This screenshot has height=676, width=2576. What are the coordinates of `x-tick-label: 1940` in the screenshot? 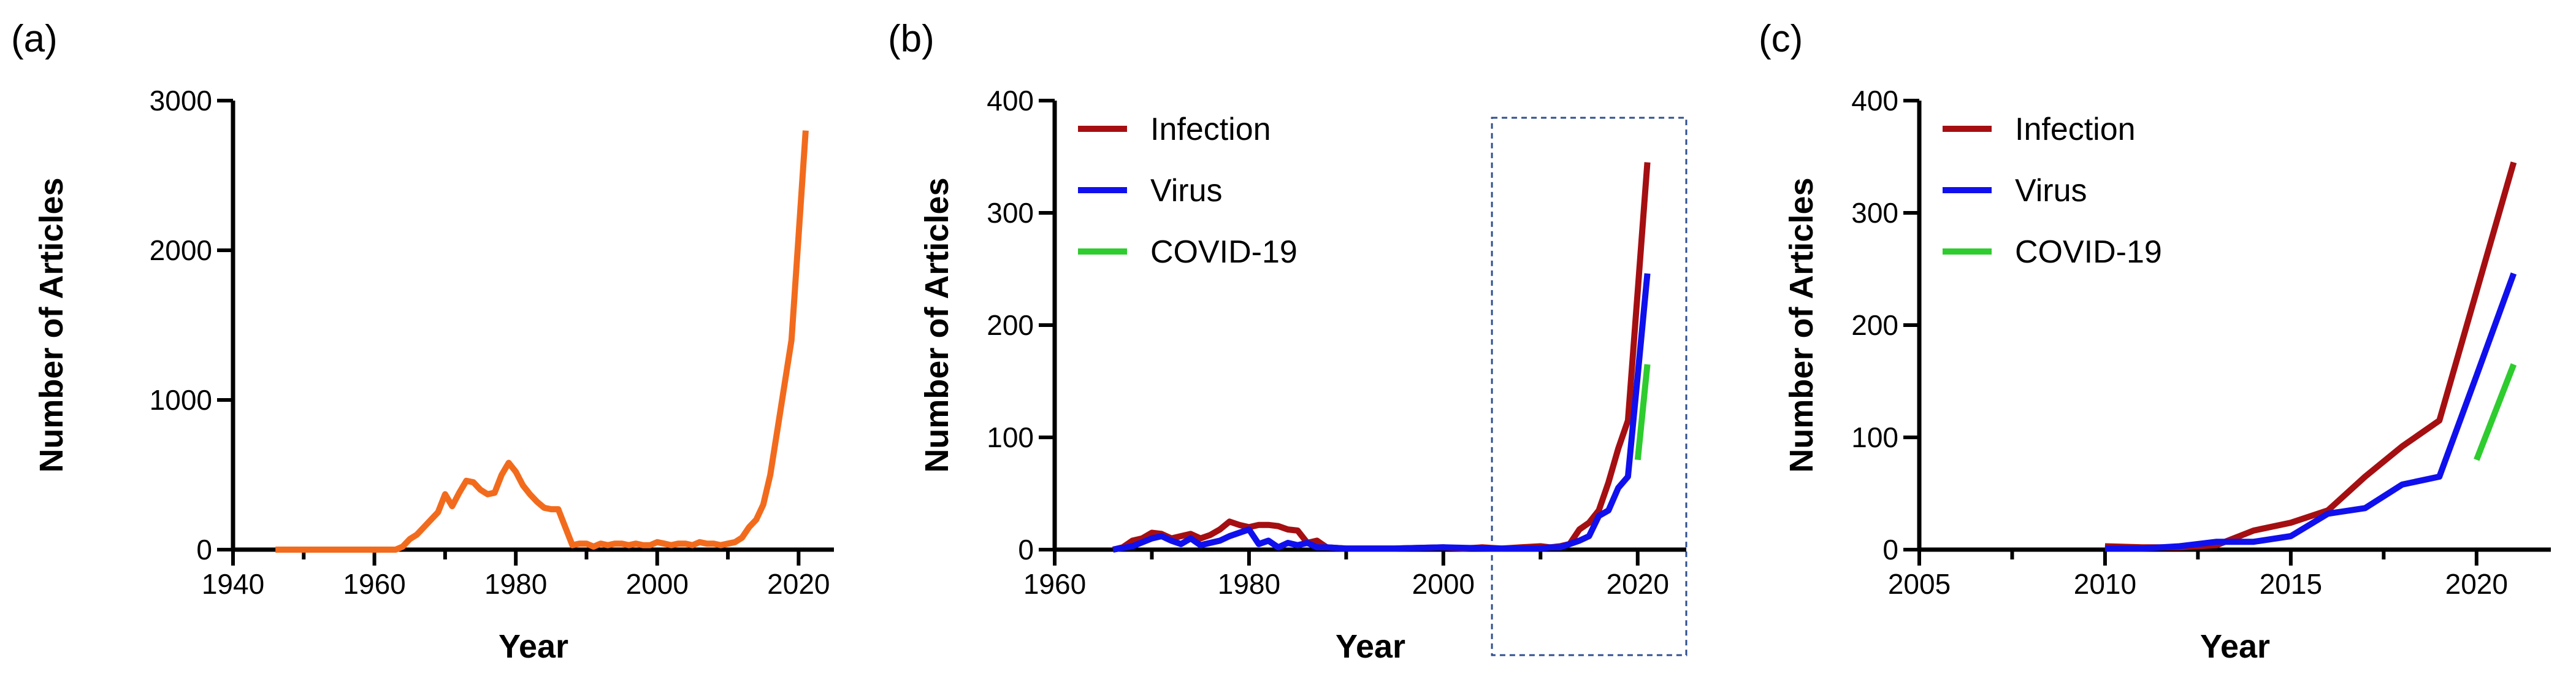 It's located at (233, 584).